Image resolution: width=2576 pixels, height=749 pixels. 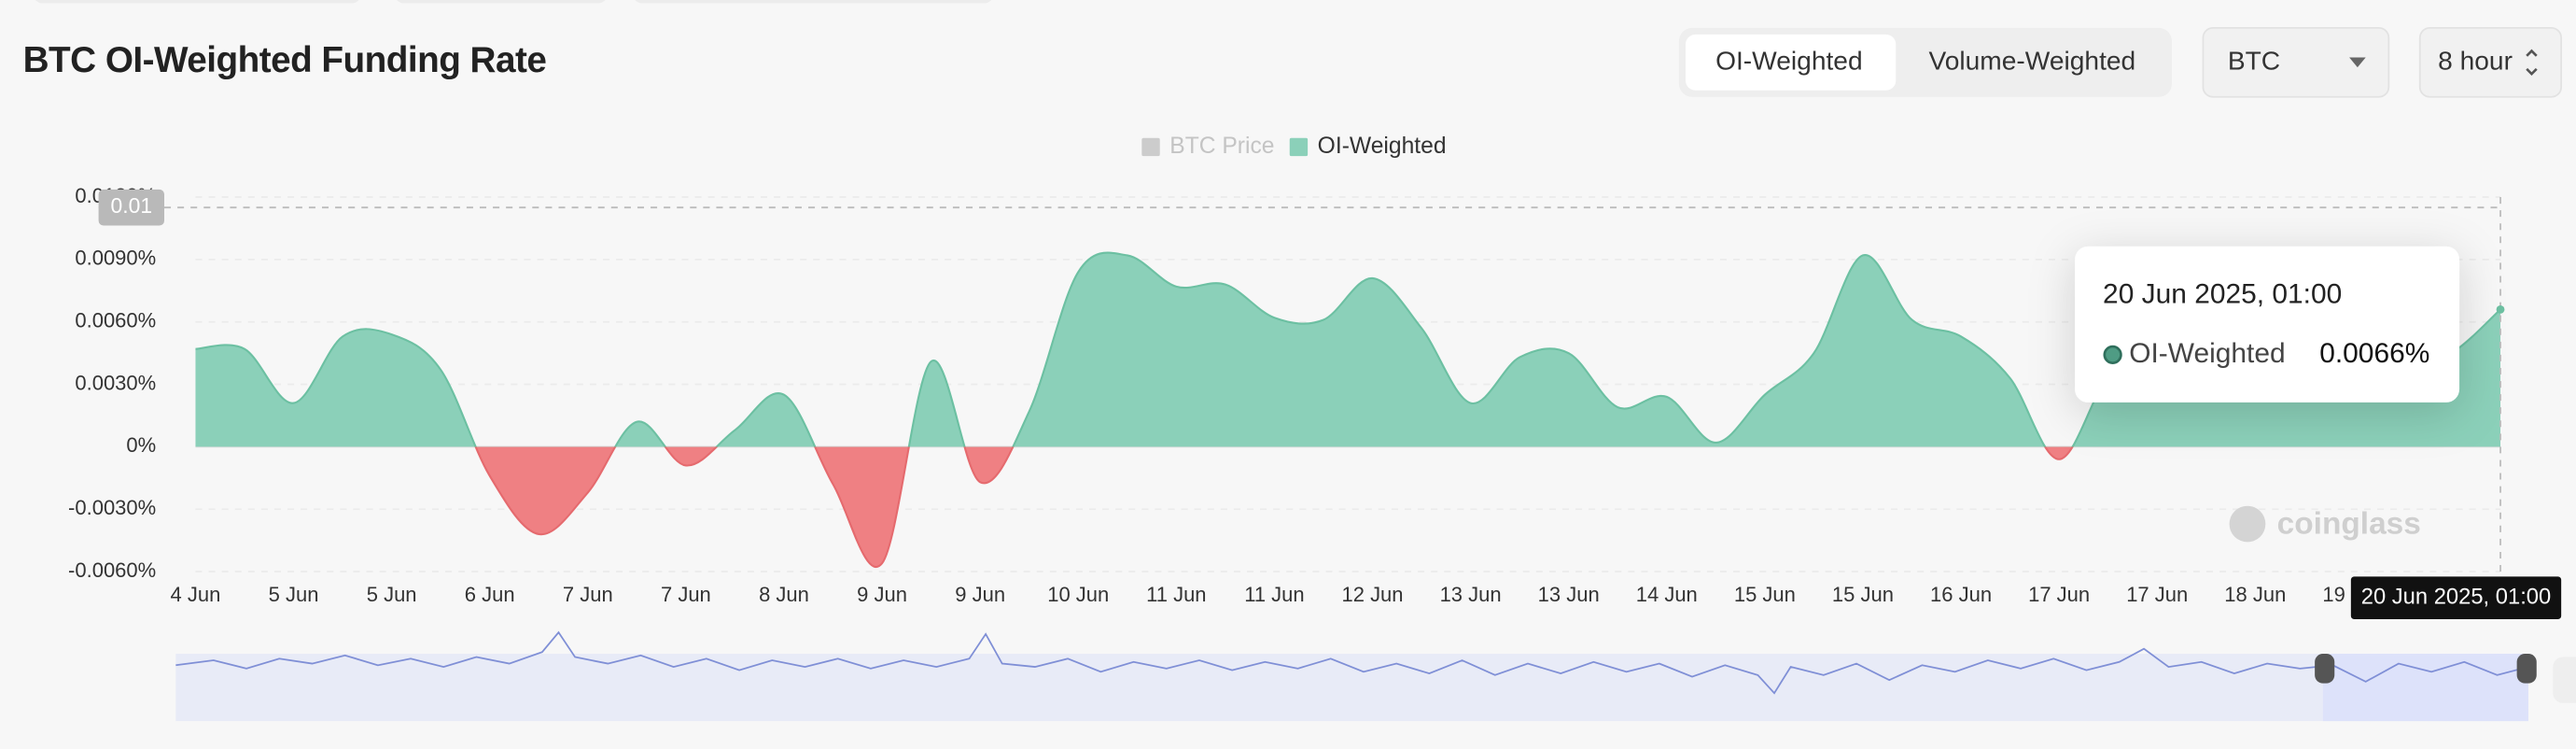 I want to click on y-tick-label: 0.0090%, so click(x=115, y=258).